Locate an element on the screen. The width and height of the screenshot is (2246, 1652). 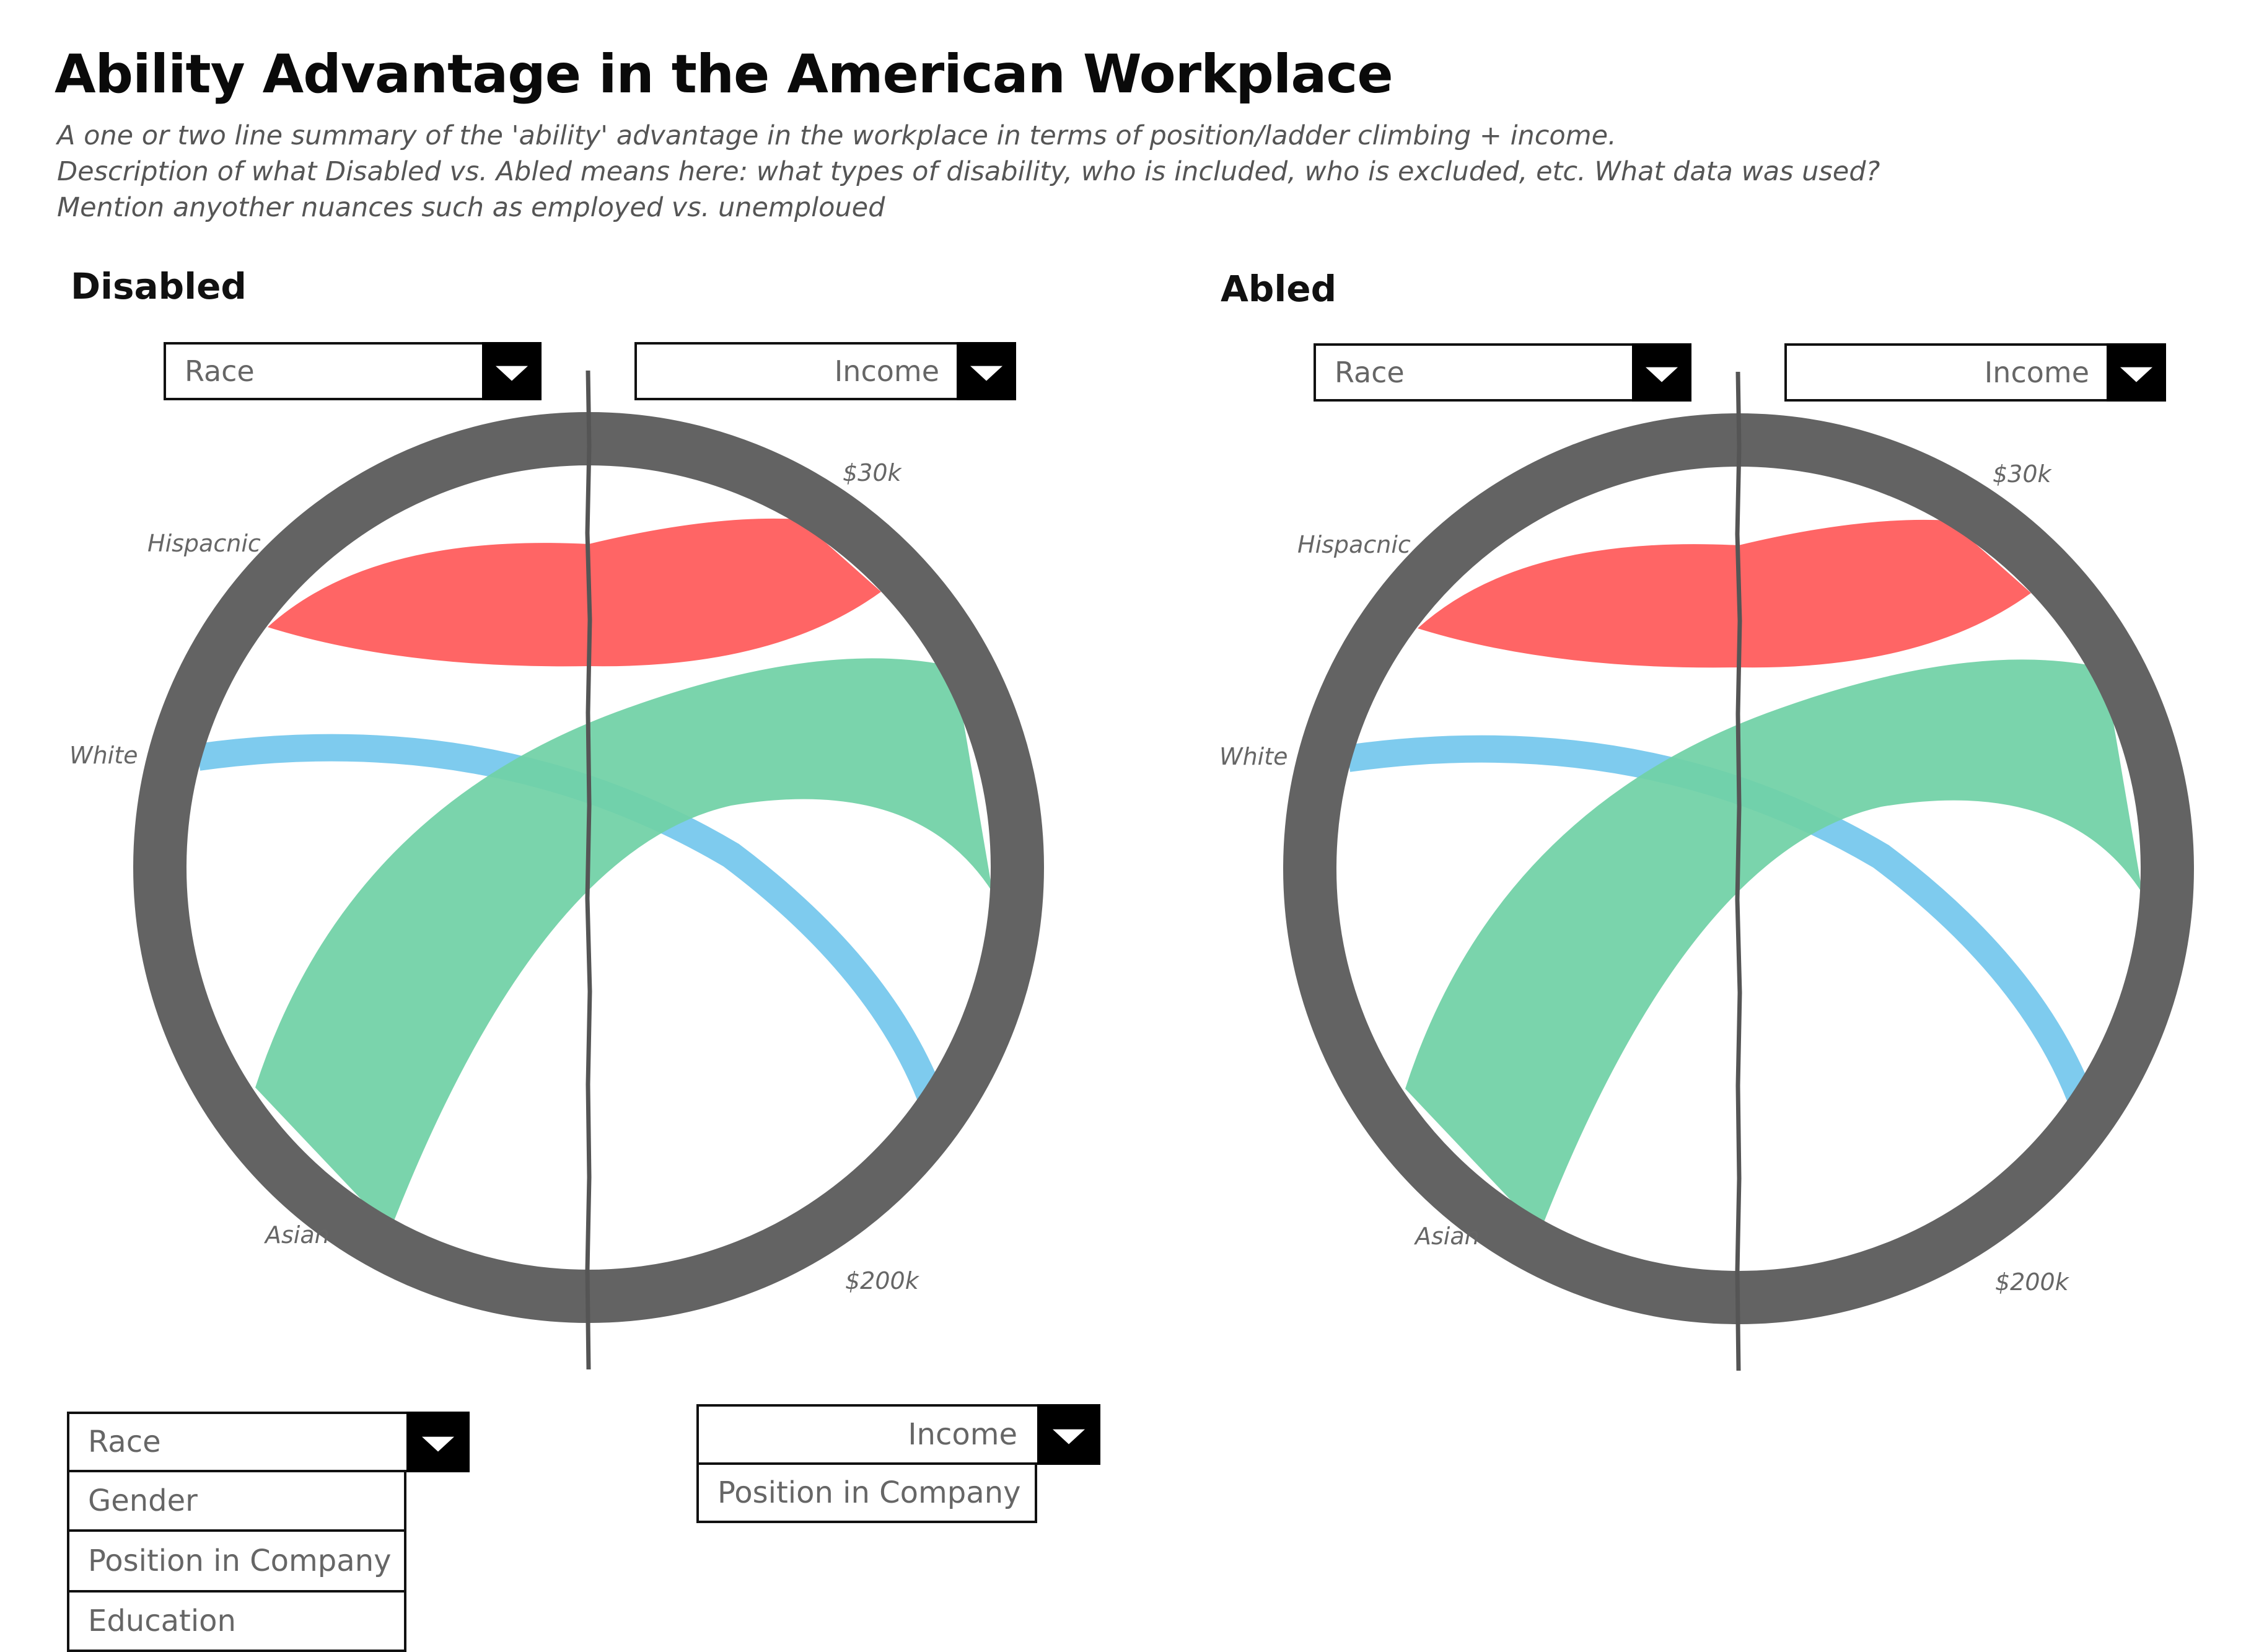
expanded-left-dropdown: Race is located at coordinates (268, 1442).